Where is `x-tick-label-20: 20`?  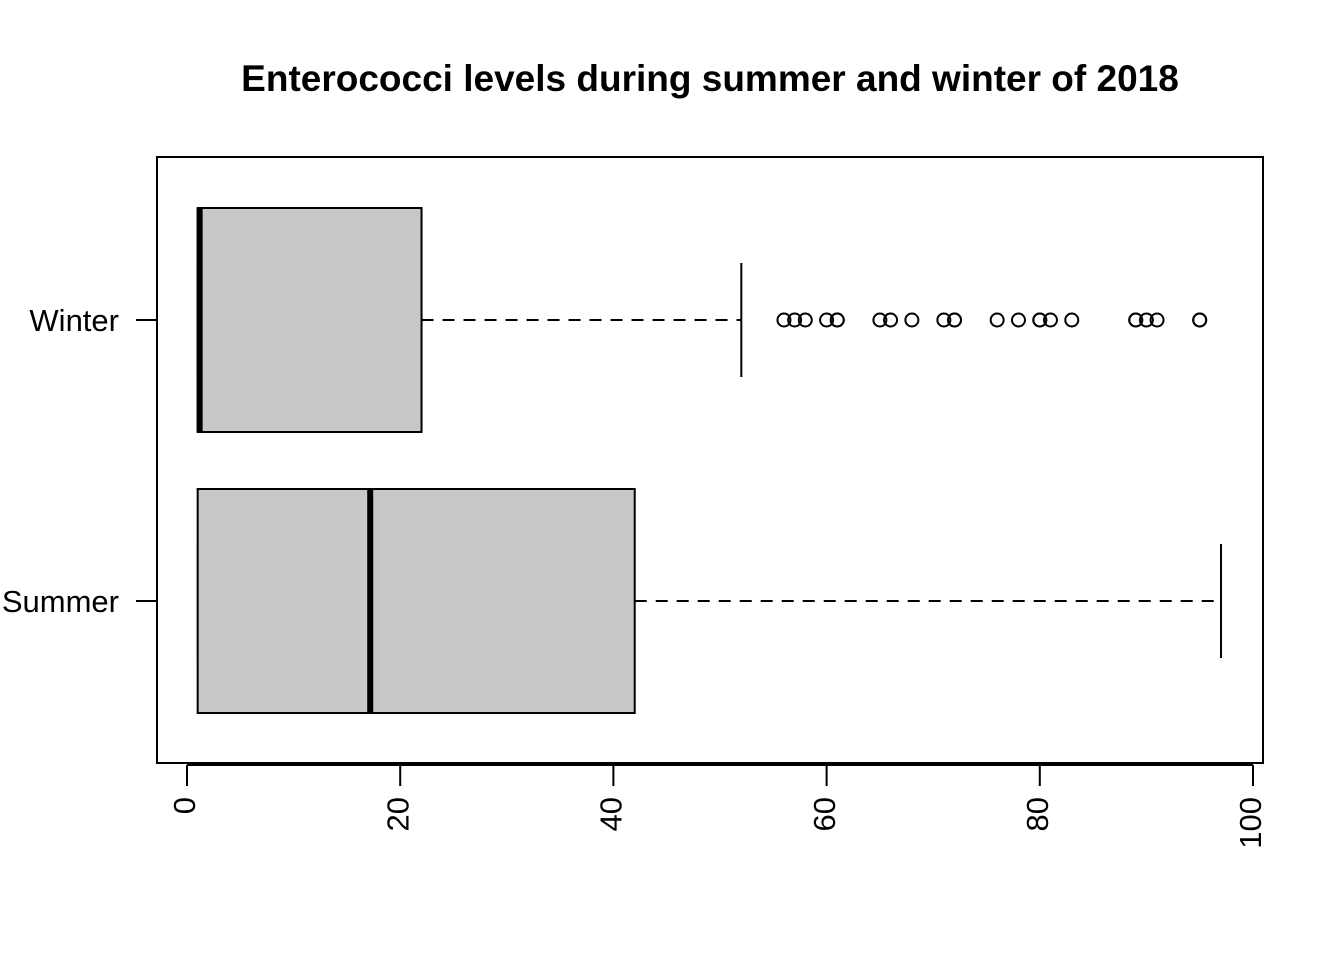
x-tick-label-20: 20 is located at coordinates (397, 814).